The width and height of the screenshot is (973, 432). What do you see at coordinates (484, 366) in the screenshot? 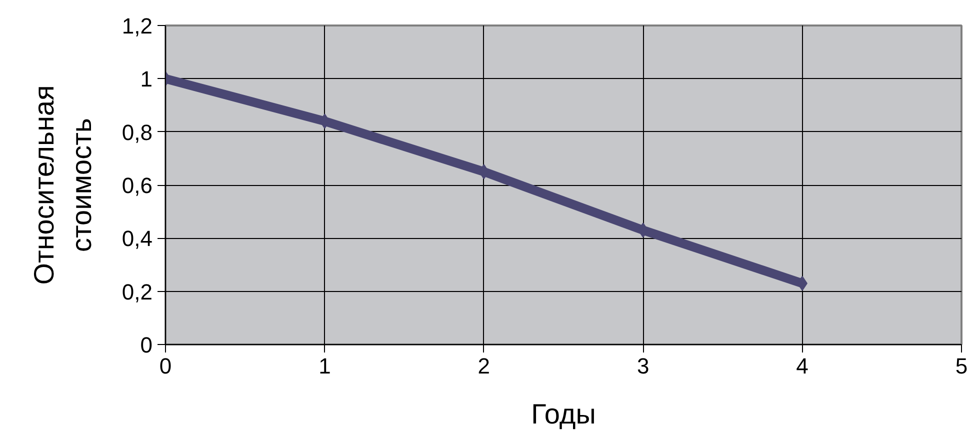
I see `x-tick-label: 2` at bounding box center [484, 366].